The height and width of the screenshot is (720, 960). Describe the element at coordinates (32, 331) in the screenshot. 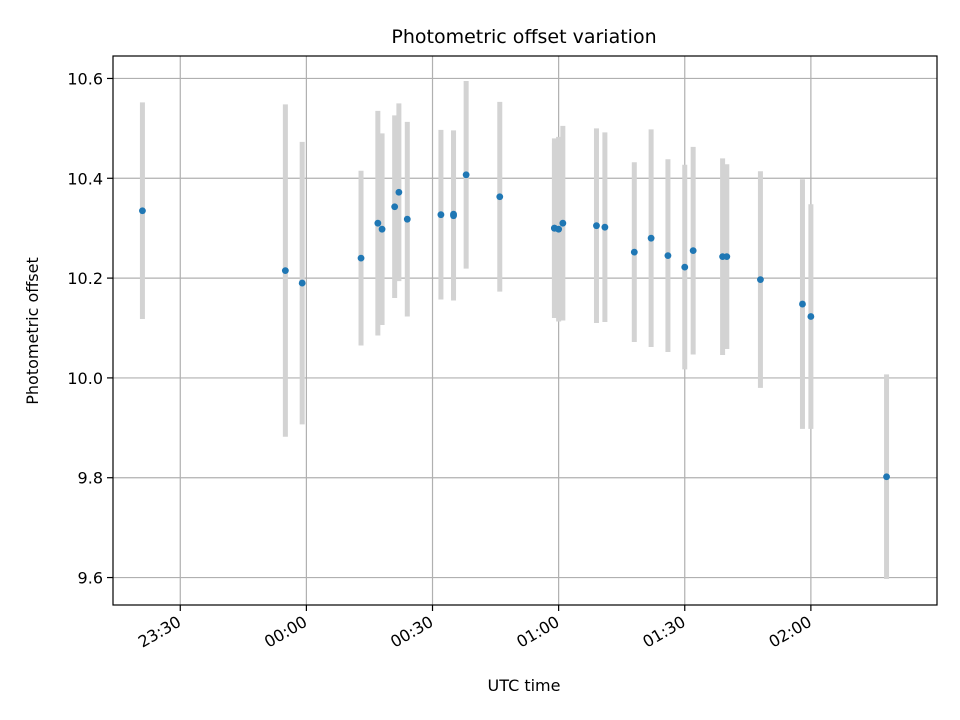

I see `y-axis-label: Photometric offset` at that location.